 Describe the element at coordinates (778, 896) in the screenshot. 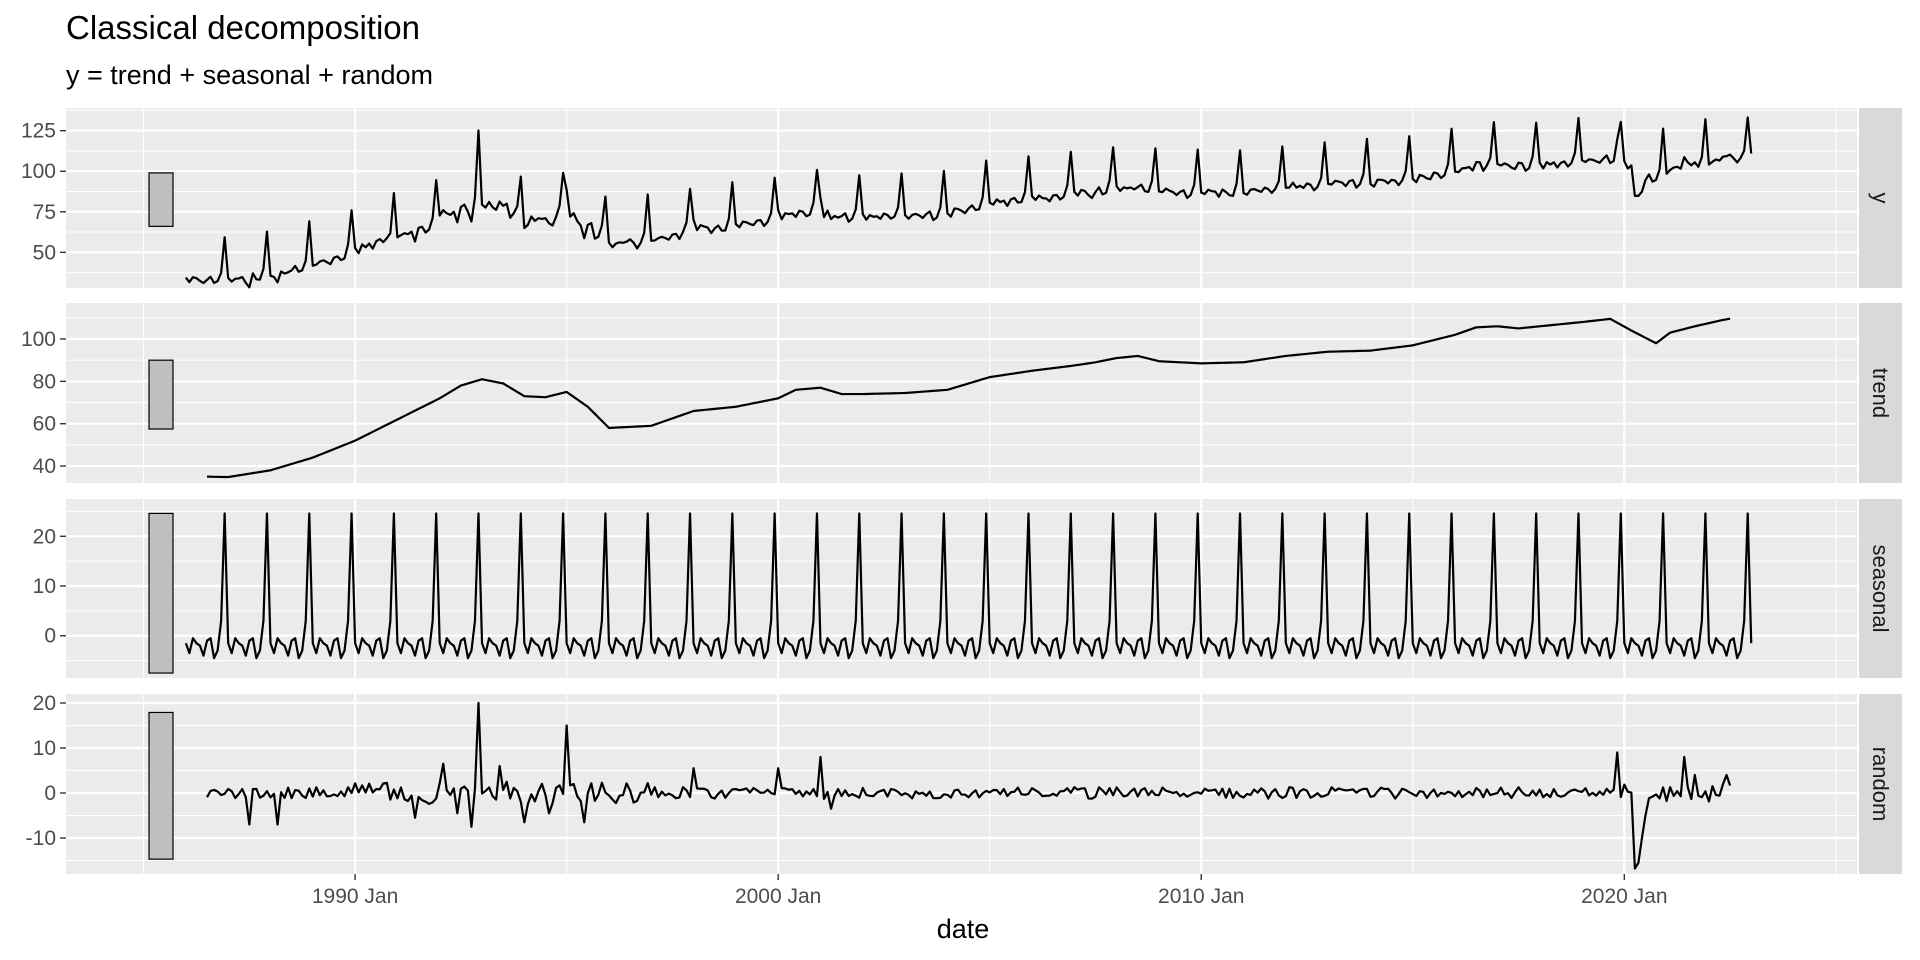

I see `x-tick-label: 2000 Jan` at that location.